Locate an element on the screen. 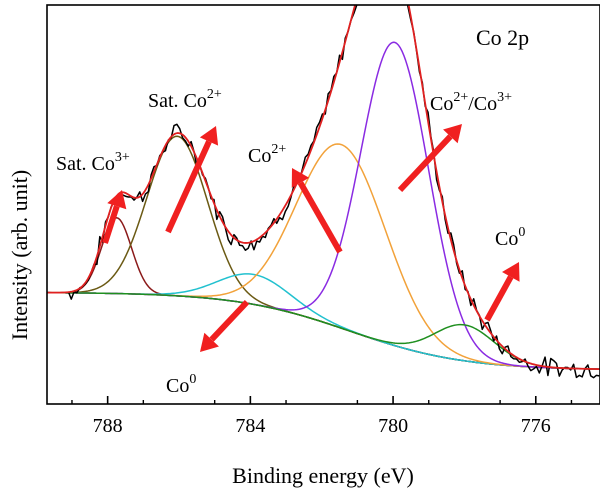 The height and width of the screenshot is (496, 600). annotation-co0-right: Co0 is located at coordinates (510, 237).